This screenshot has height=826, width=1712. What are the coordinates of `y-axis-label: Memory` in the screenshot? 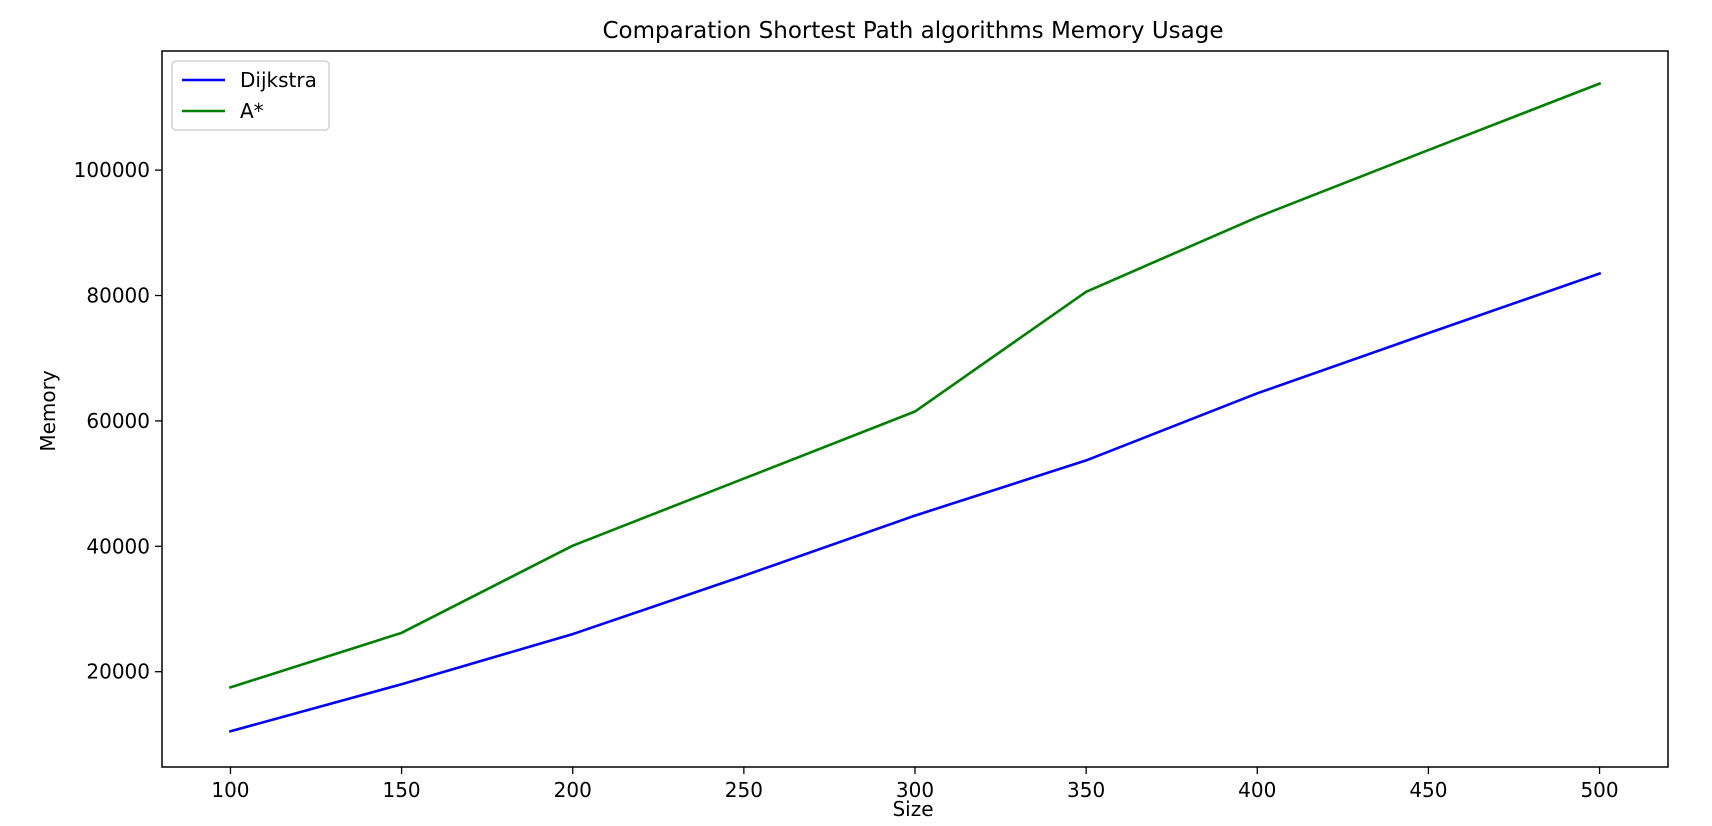 It's located at (48, 411).